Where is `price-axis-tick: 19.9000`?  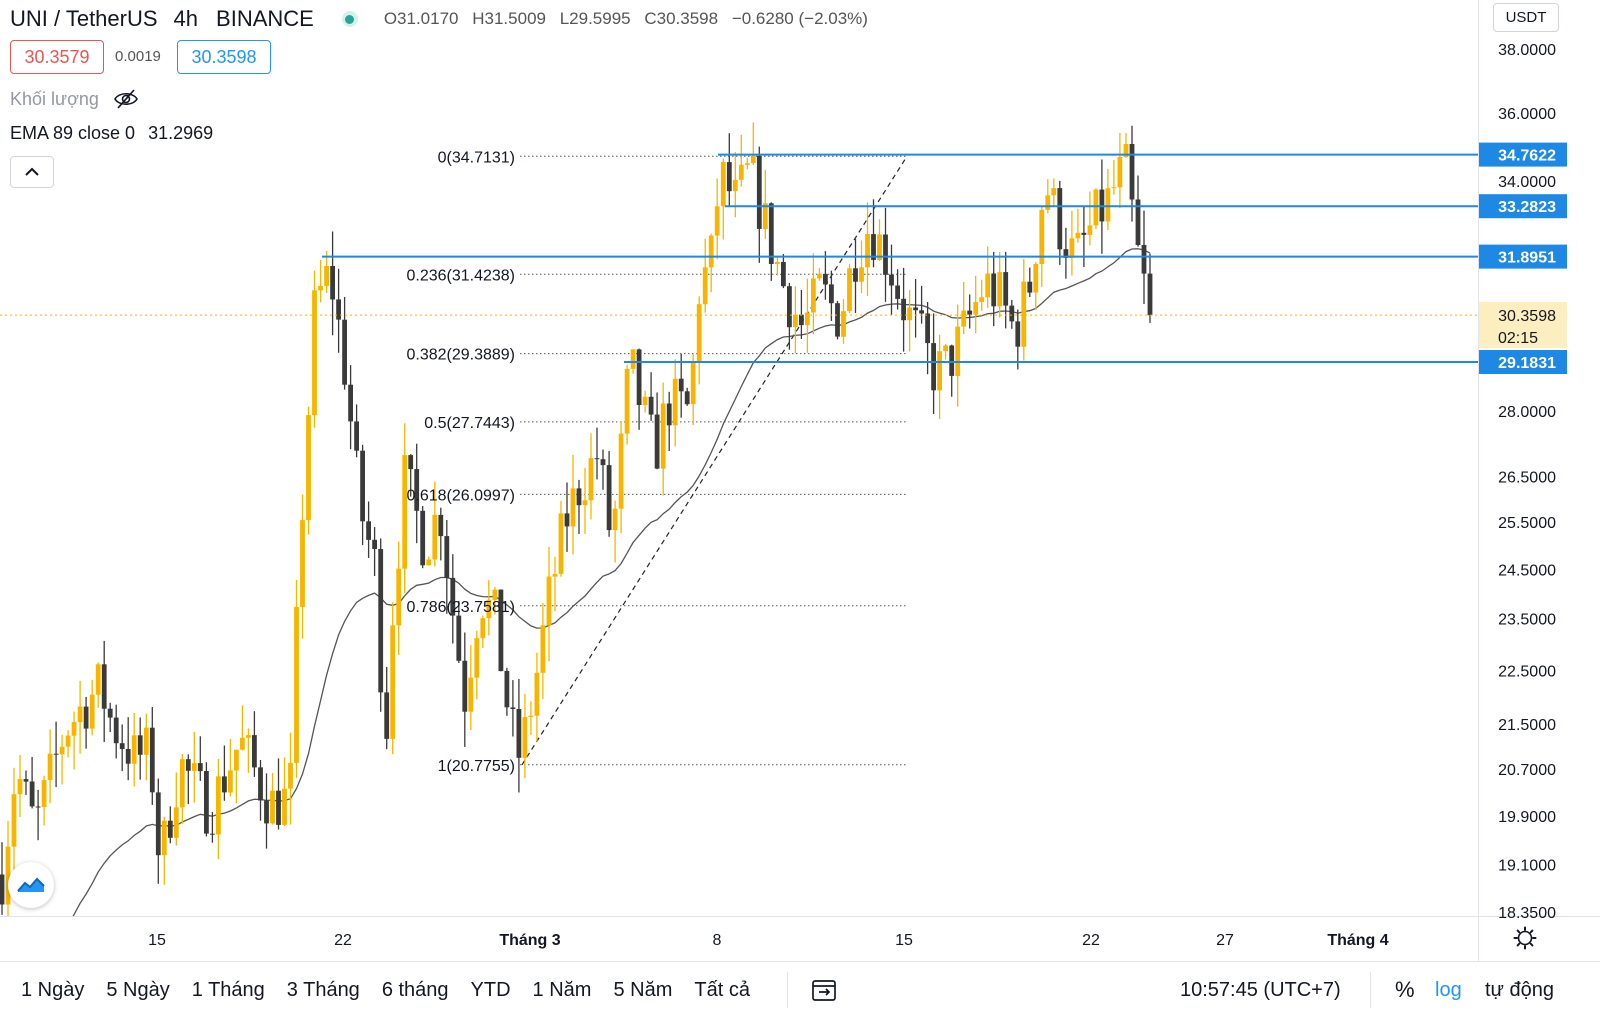 price-axis-tick: 19.9000 is located at coordinates (1527, 817).